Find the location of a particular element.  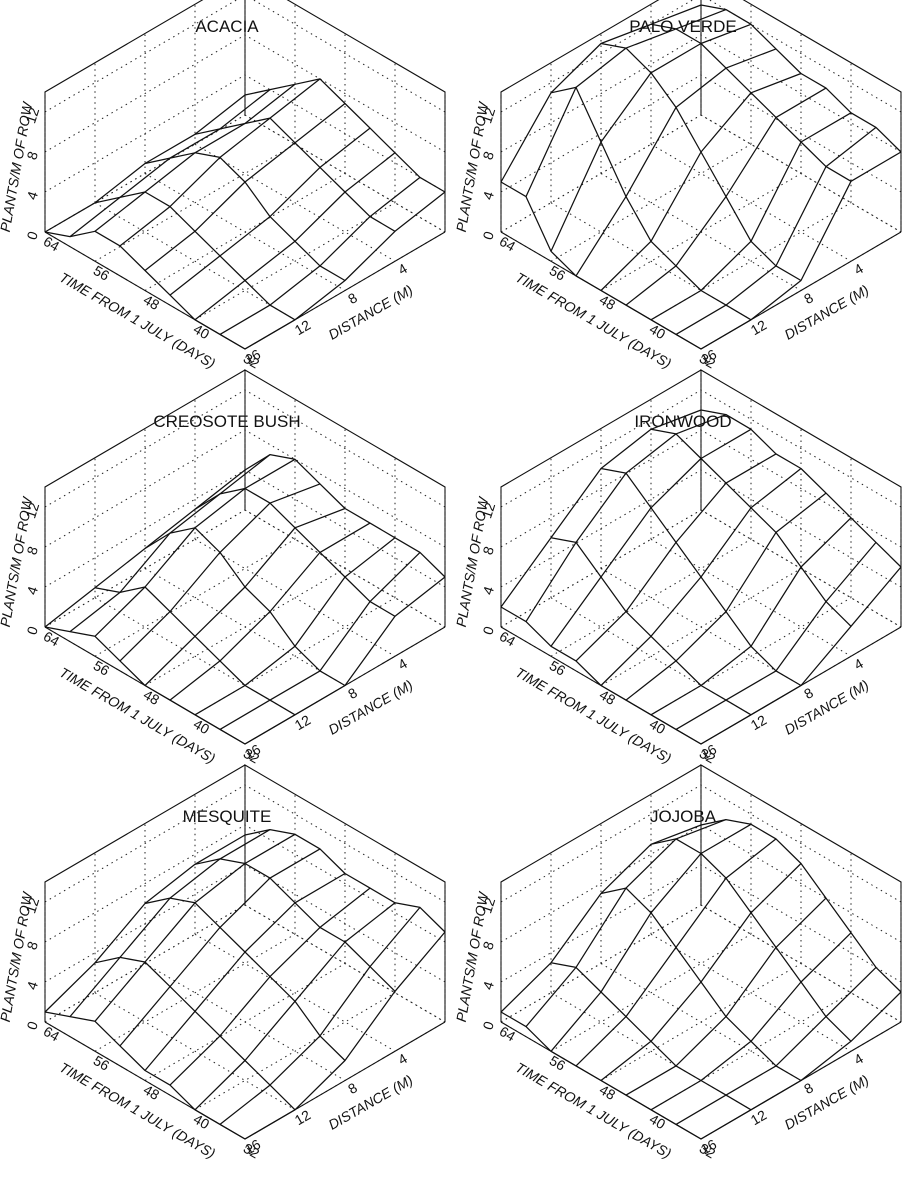

chart-title: MESQUITE is located at coordinates (227, 816).